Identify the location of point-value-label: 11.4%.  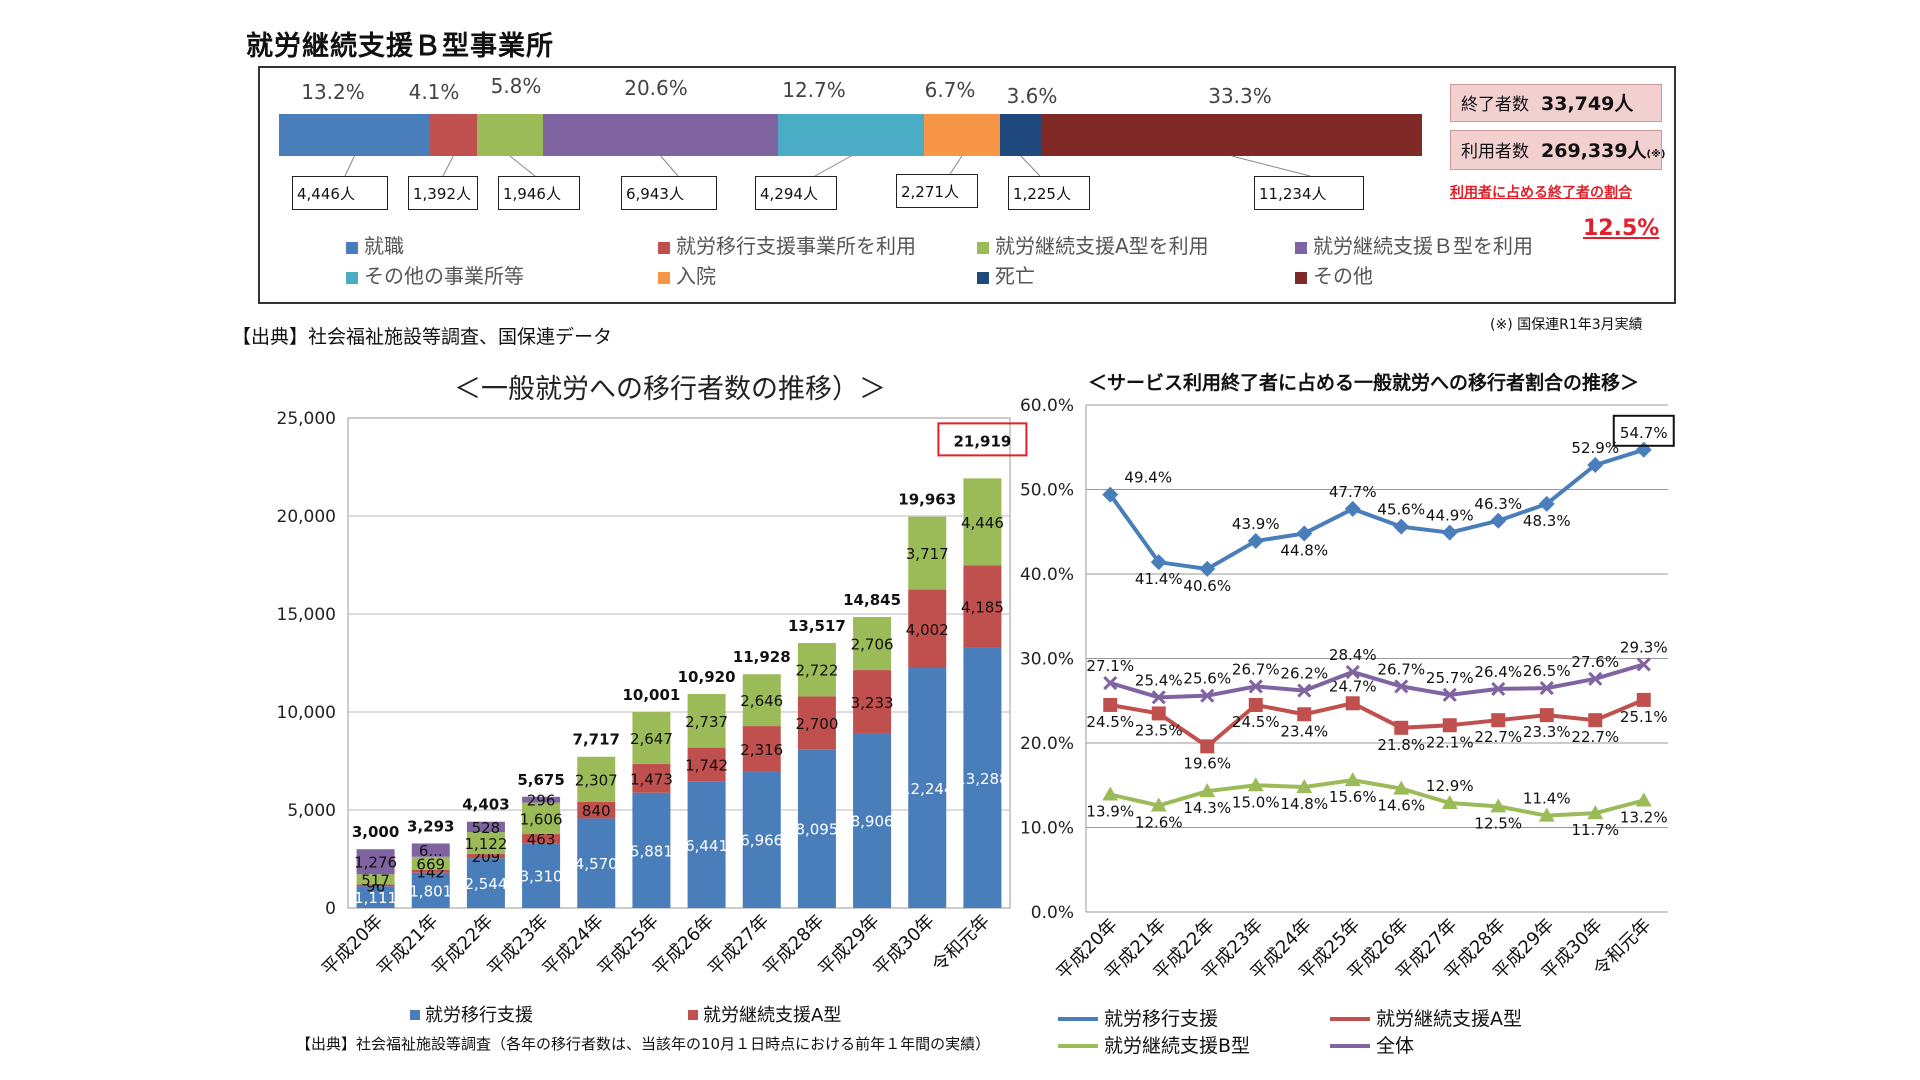
(1547, 799).